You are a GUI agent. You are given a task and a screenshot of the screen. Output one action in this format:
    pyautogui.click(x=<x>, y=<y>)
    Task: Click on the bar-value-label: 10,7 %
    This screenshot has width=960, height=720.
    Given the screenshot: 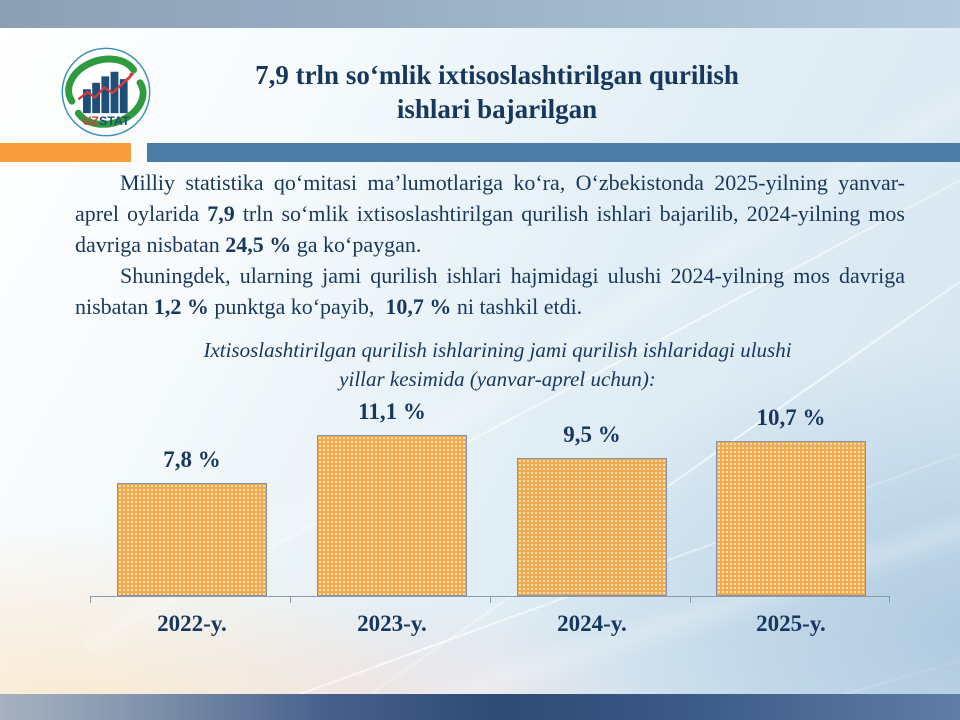 What is the action you would take?
    pyautogui.click(x=791, y=417)
    